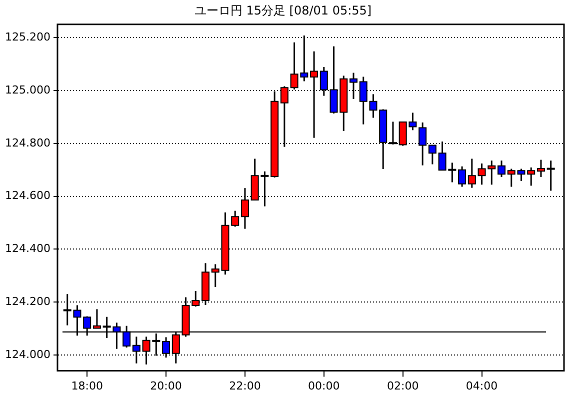 This screenshot has height=398, width=570. I want to click on y-tick-label: 124.200, so click(27, 301).